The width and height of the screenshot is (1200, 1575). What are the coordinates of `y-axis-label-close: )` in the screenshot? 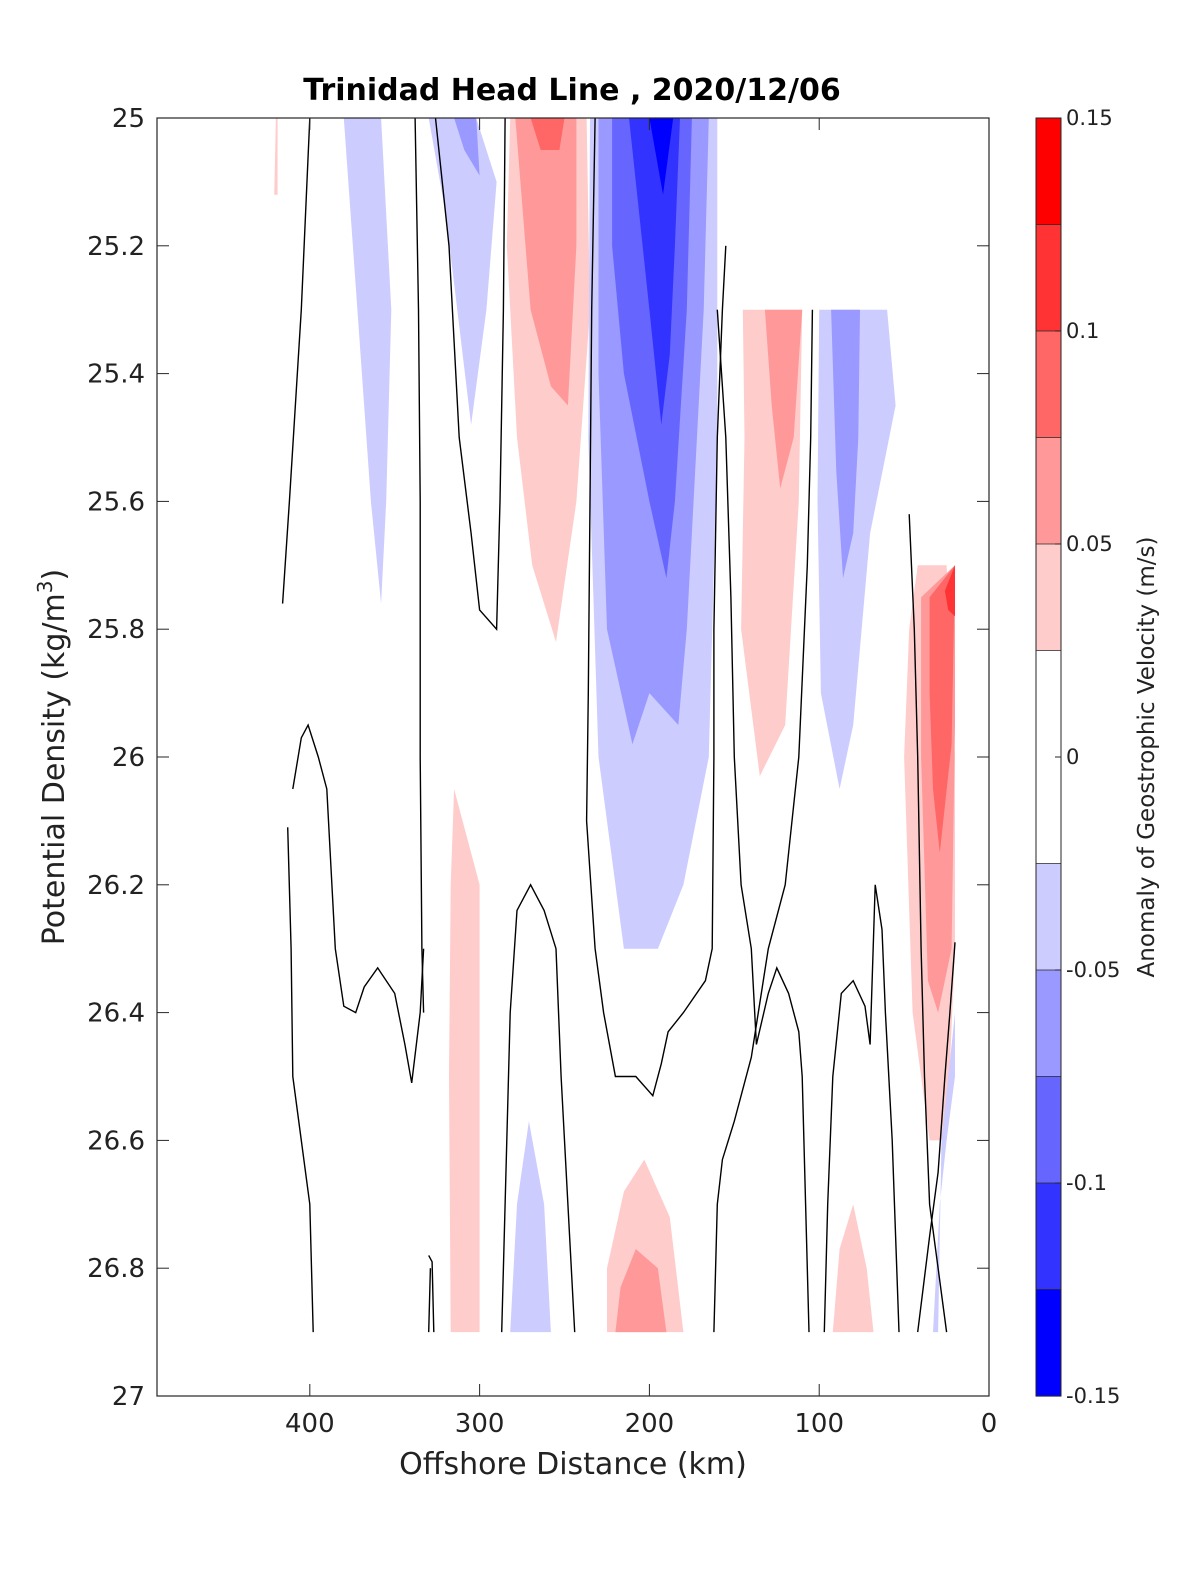 It's located at (54, 575).